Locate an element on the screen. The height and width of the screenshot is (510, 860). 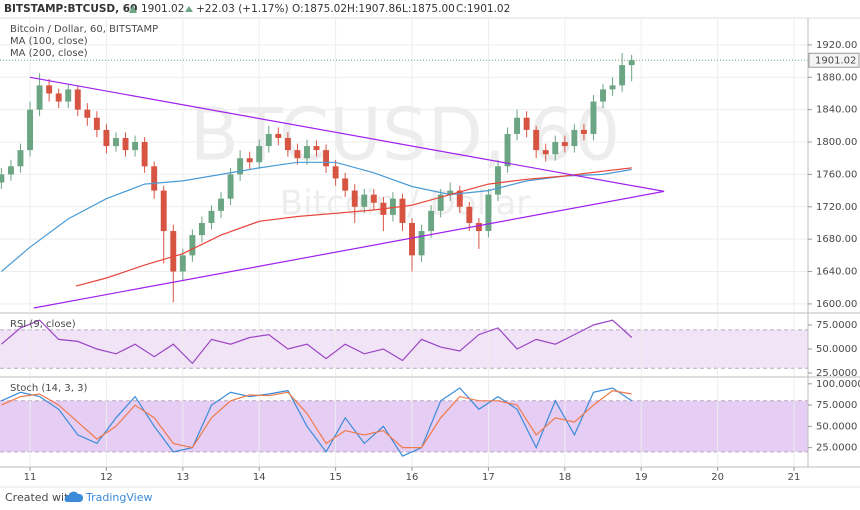
up-arrow is located at coordinates (133, 9).